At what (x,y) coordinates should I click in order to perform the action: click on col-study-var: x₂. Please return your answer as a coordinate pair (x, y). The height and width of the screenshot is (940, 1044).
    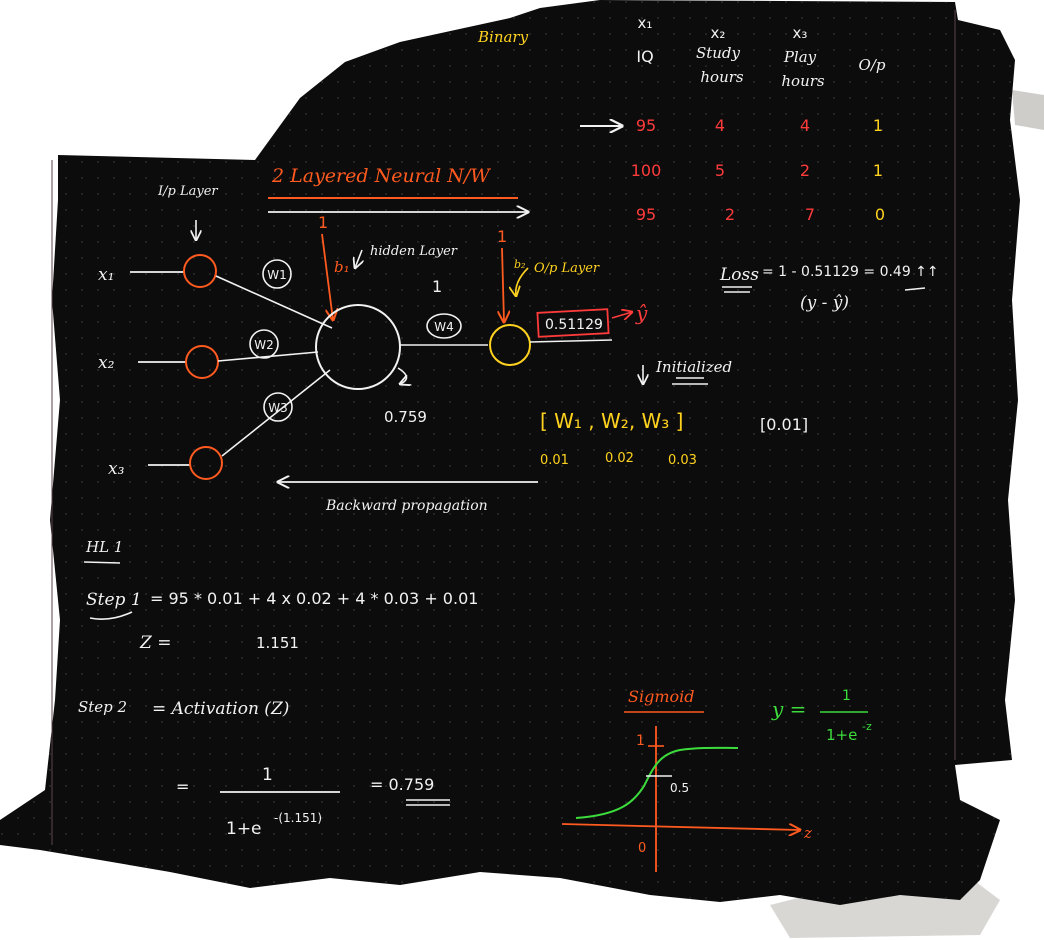
    Looking at the image, I should click on (718, 33).